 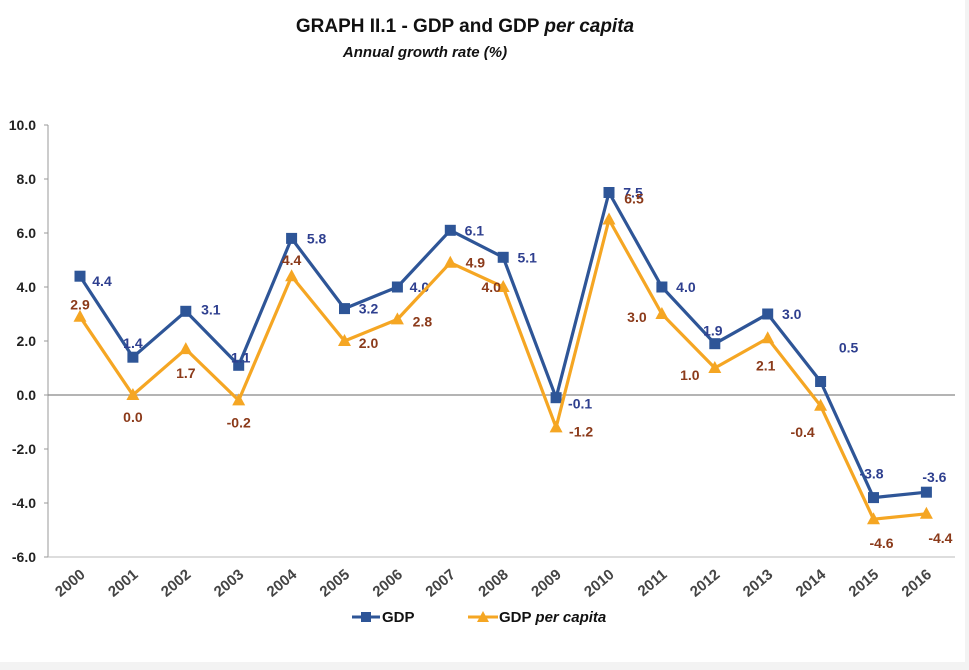 What do you see at coordinates (811, 583) in the screenshot?
I see `x-tick-label: 2014` at bounding box center [811, 583].